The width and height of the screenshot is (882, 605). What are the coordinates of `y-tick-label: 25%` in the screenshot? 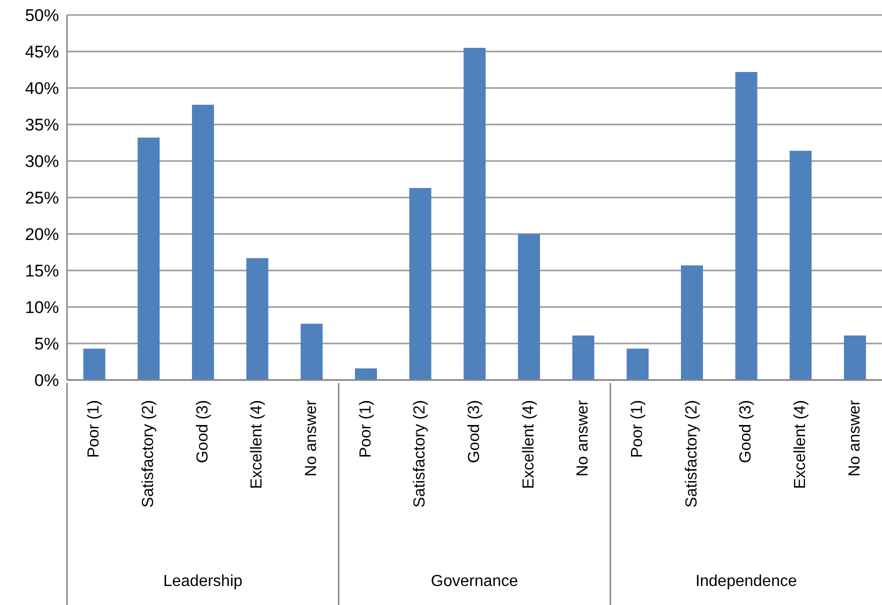 It's located at (41, 198).